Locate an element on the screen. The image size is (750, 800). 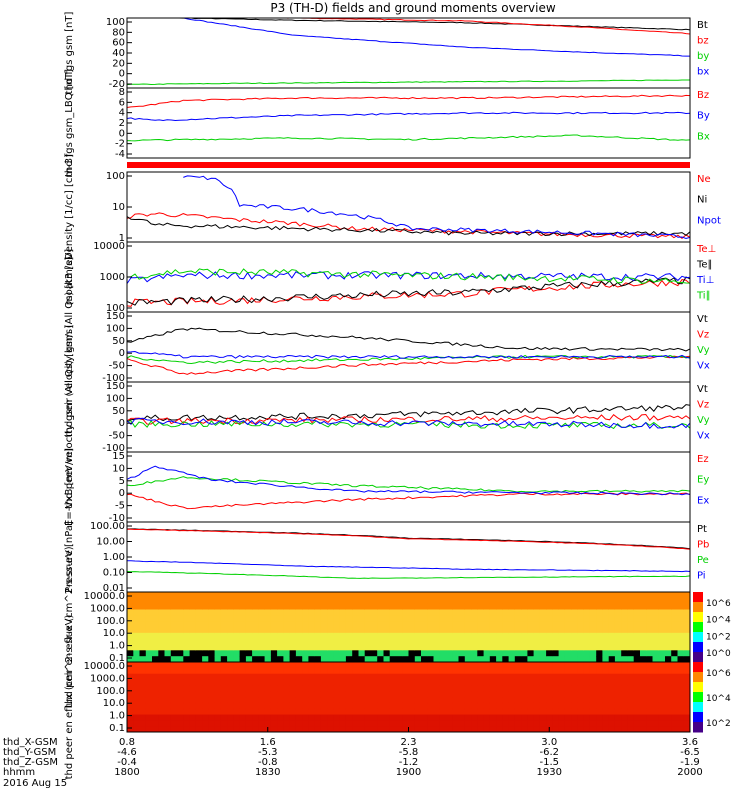
y-tick-label: 0 is located at coordinates (122, 423).